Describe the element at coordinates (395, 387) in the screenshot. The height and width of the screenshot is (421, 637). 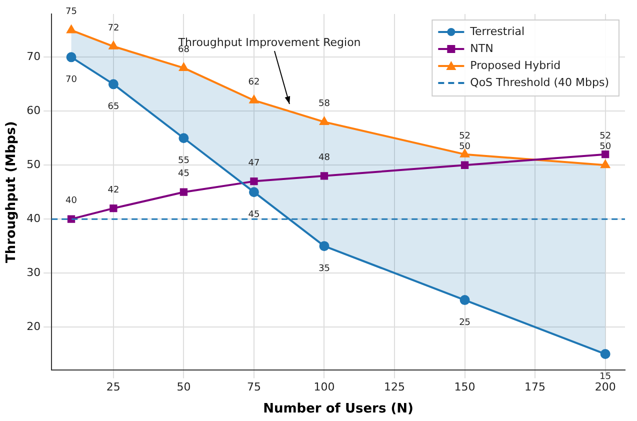
I see `x-tick-label: 125` at that location.